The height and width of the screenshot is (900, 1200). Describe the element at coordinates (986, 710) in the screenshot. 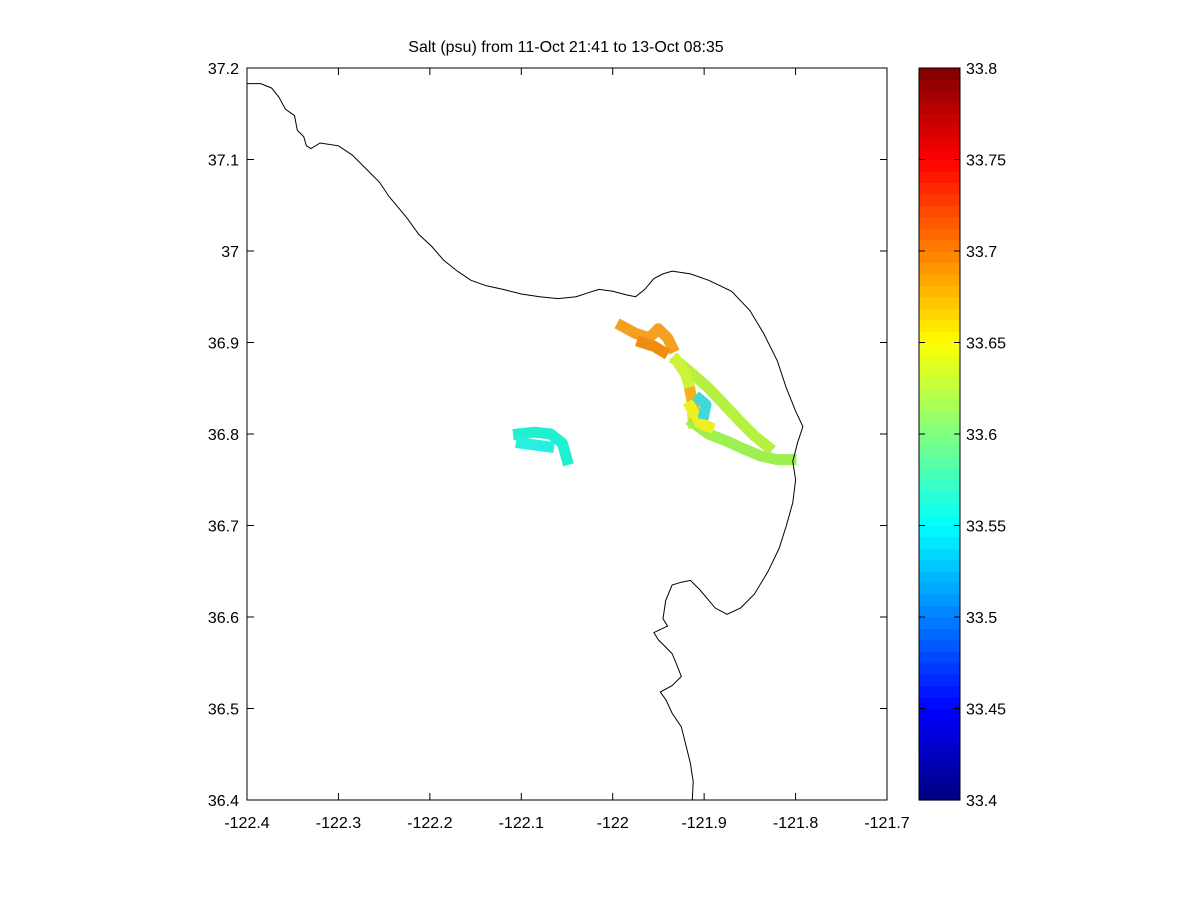

I see `colorbar-tick-label: 33.45` at that location.